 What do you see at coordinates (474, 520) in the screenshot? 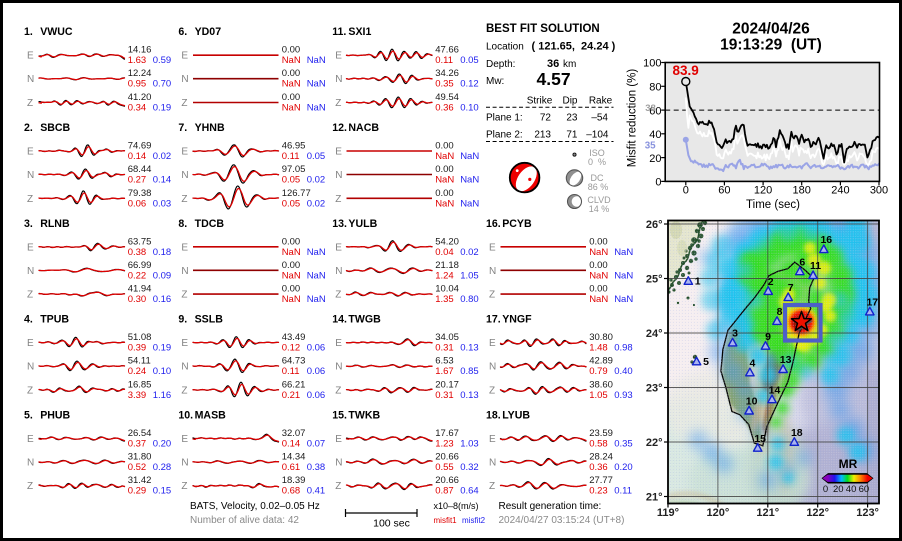
I see `svg-text: misfit2` at bounding box center [474, 520].